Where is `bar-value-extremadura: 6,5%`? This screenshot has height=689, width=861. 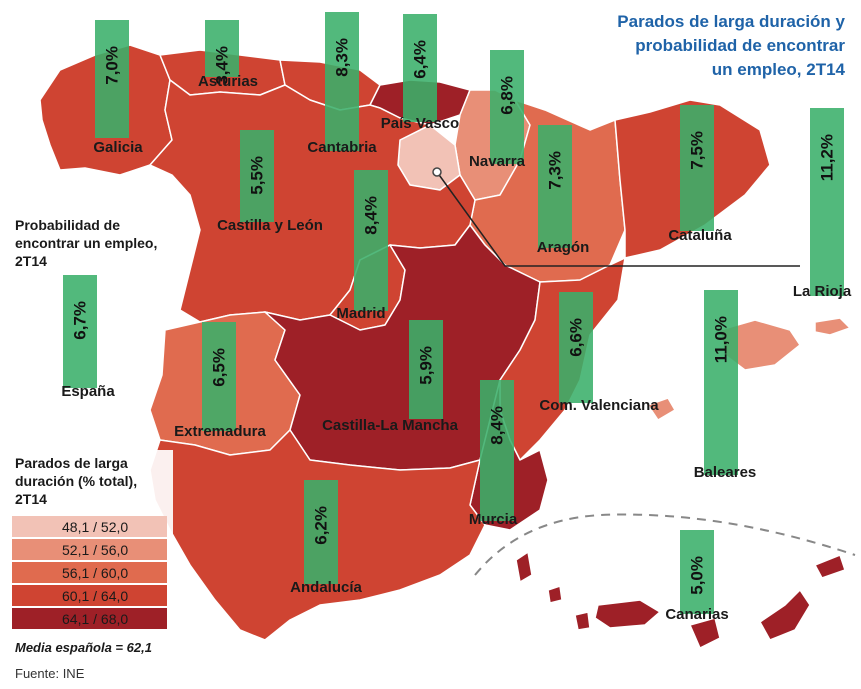 bar-value-extremadura: 6,5% is located at coordinates (219, 367).